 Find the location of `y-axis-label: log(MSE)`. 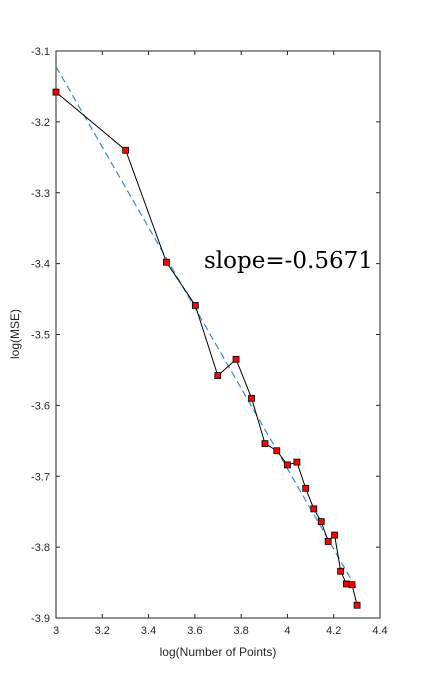

y-axis-label: log(MSE) is located at coordinates (15, 334).